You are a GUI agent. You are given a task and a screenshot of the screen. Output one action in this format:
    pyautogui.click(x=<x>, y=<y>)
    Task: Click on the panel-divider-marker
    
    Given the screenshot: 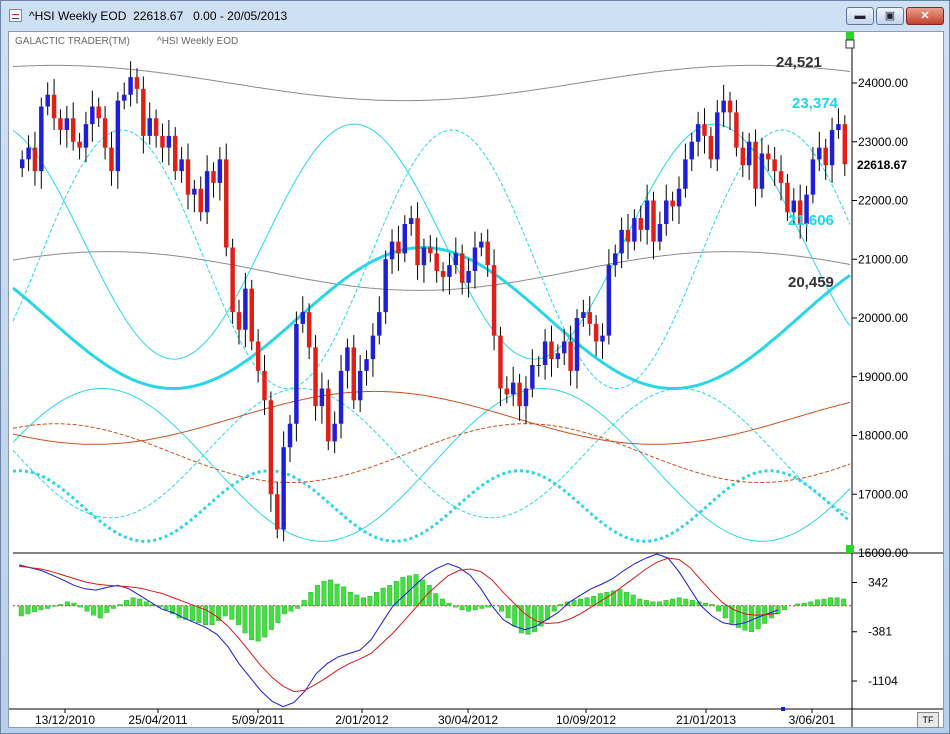 What is the action you would take?
    pyautogui.click(x=850, y=549)
    